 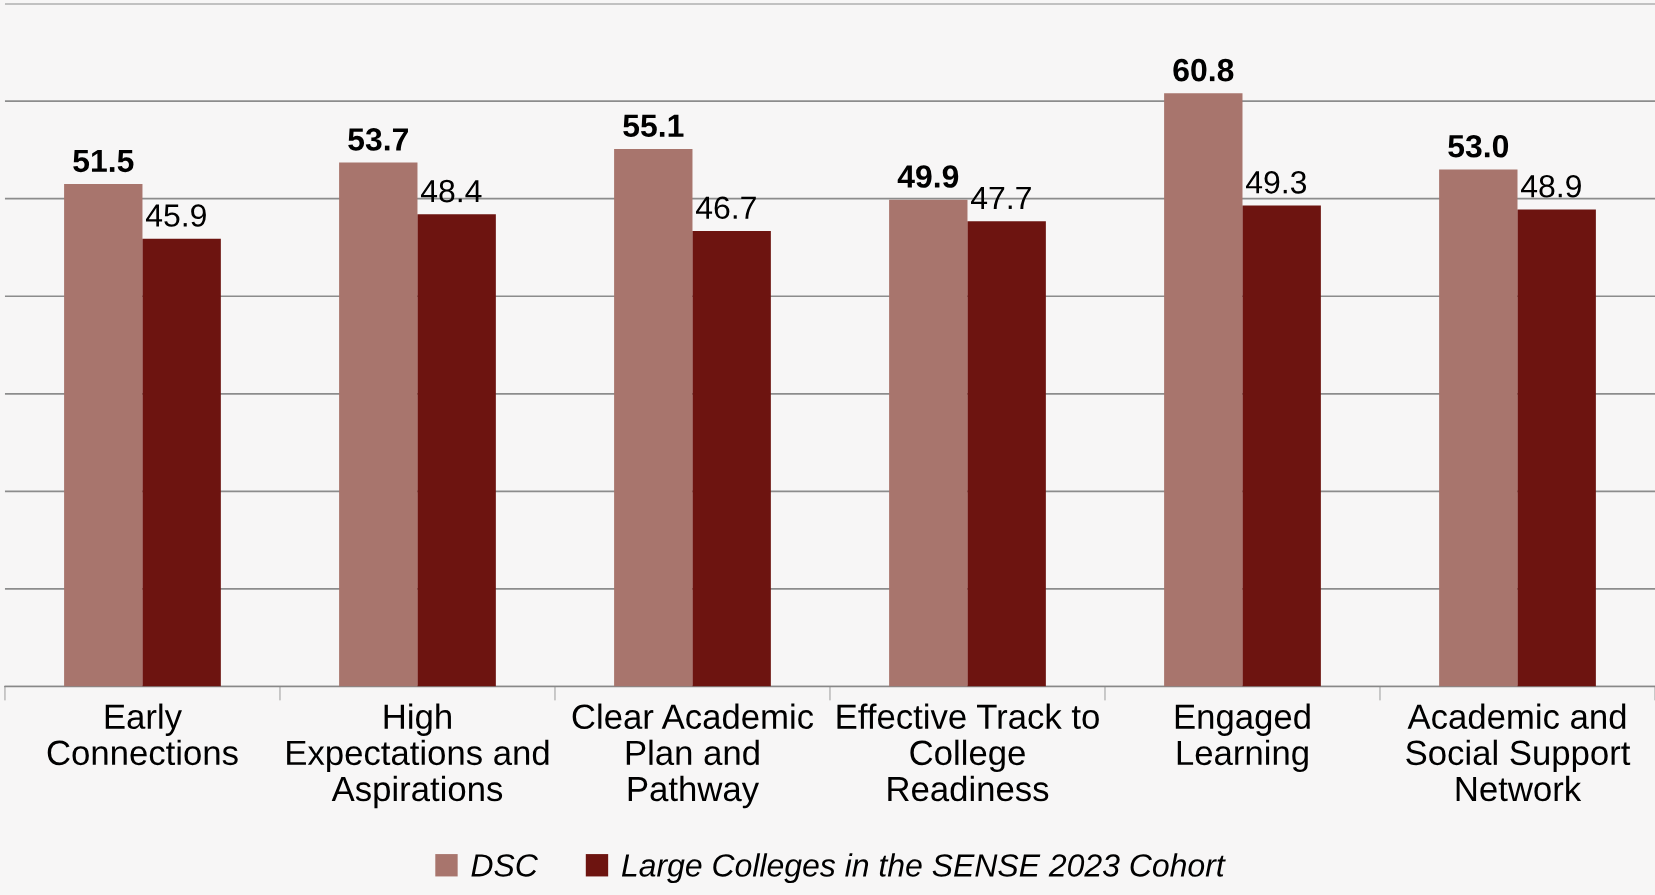 What do you see at coordinates (142, 734) in the screenshot?
I see `x-tick-label: Early Connections` at bounding box center [142, 734].